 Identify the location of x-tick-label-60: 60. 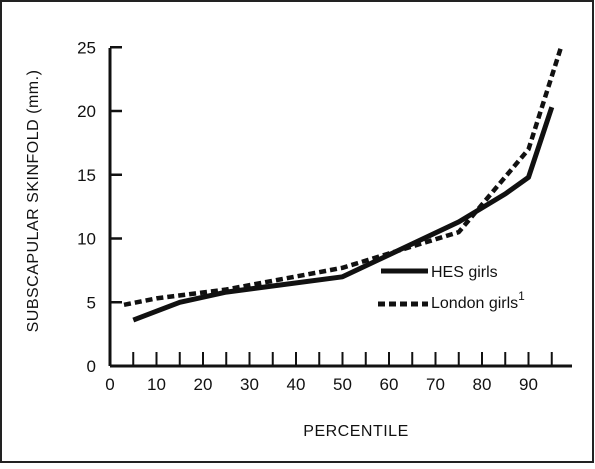
(389, 384).